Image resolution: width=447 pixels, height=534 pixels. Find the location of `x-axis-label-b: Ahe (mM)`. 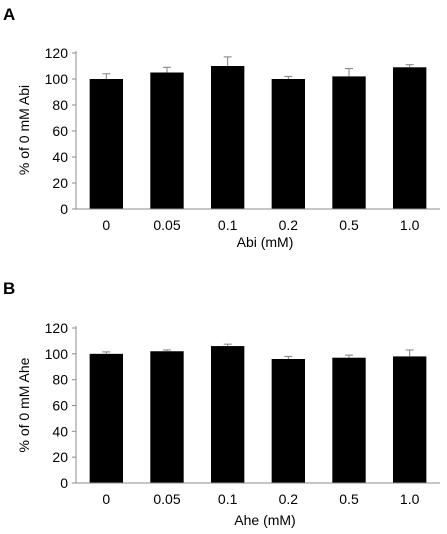

x-axis-label-b: Ahe (mM) is located at coordinates (264, 520).